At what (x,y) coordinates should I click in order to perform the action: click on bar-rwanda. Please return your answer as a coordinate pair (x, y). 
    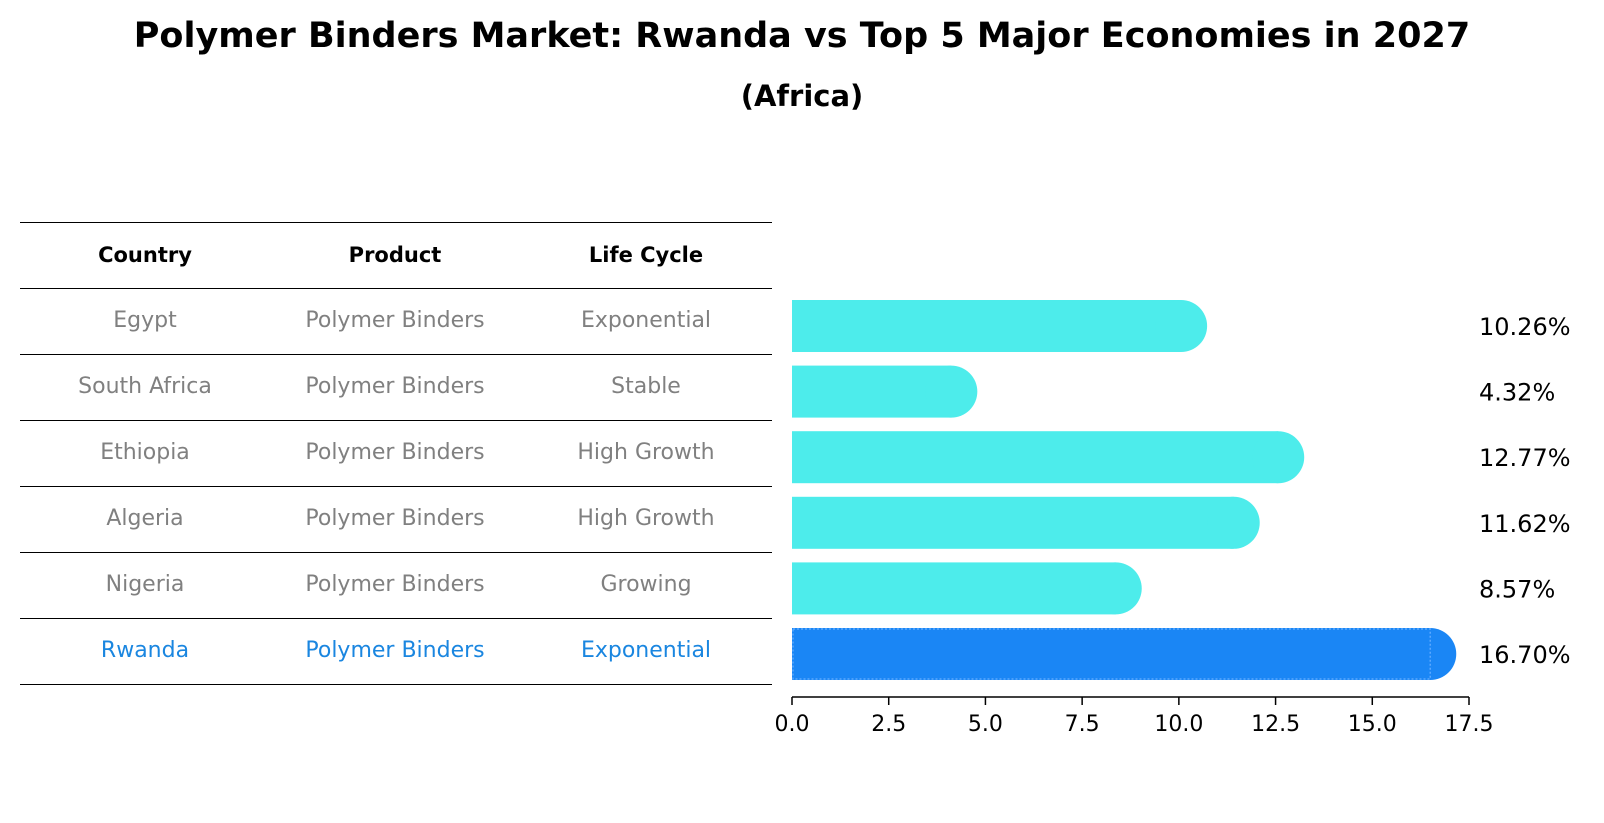
    Looking at the image, I should click on (1111, 654).